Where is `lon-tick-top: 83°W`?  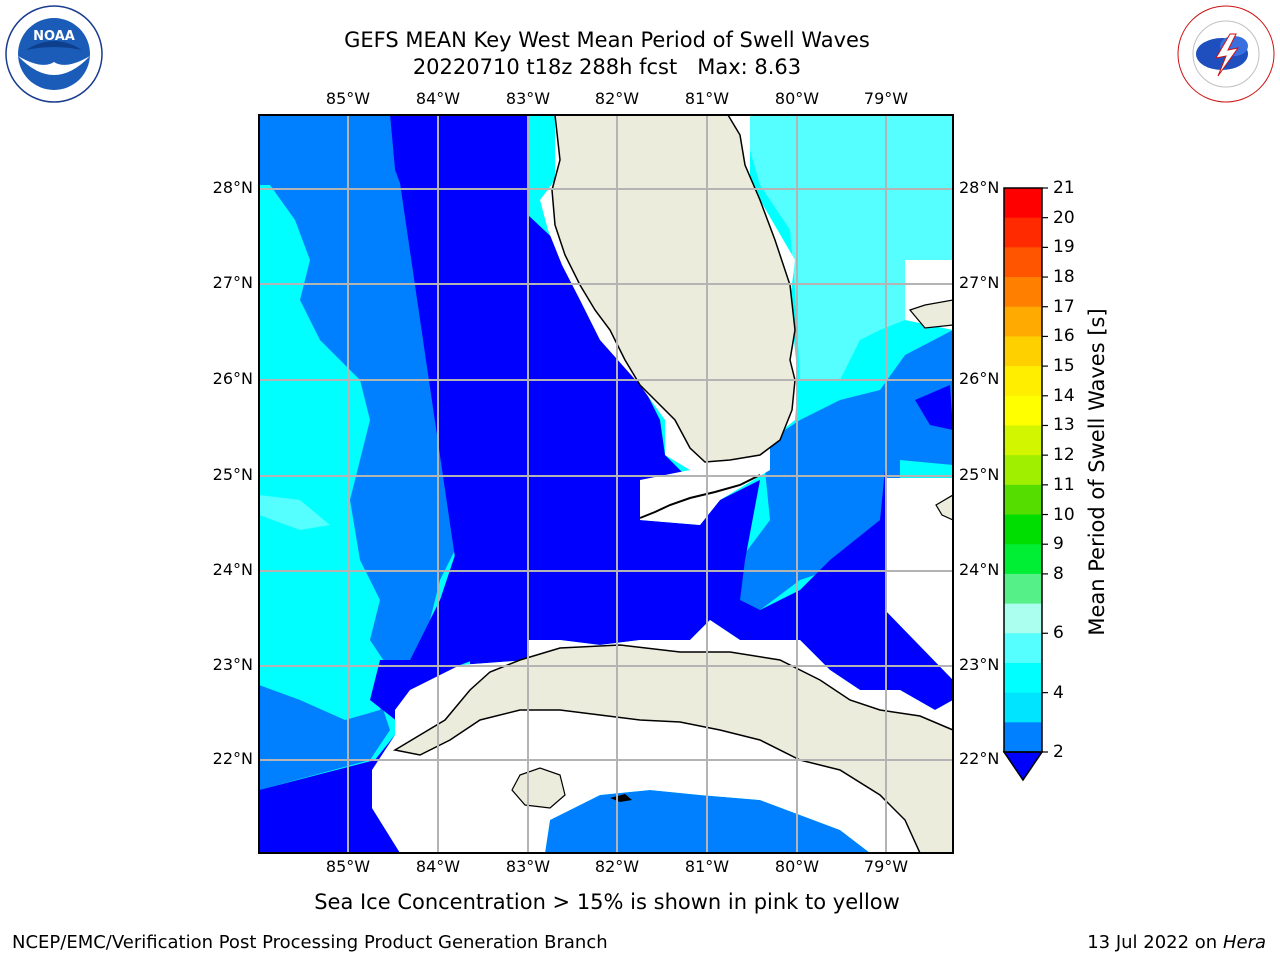
lon-tick-top: 83°W is located at coordinates (528, 98).